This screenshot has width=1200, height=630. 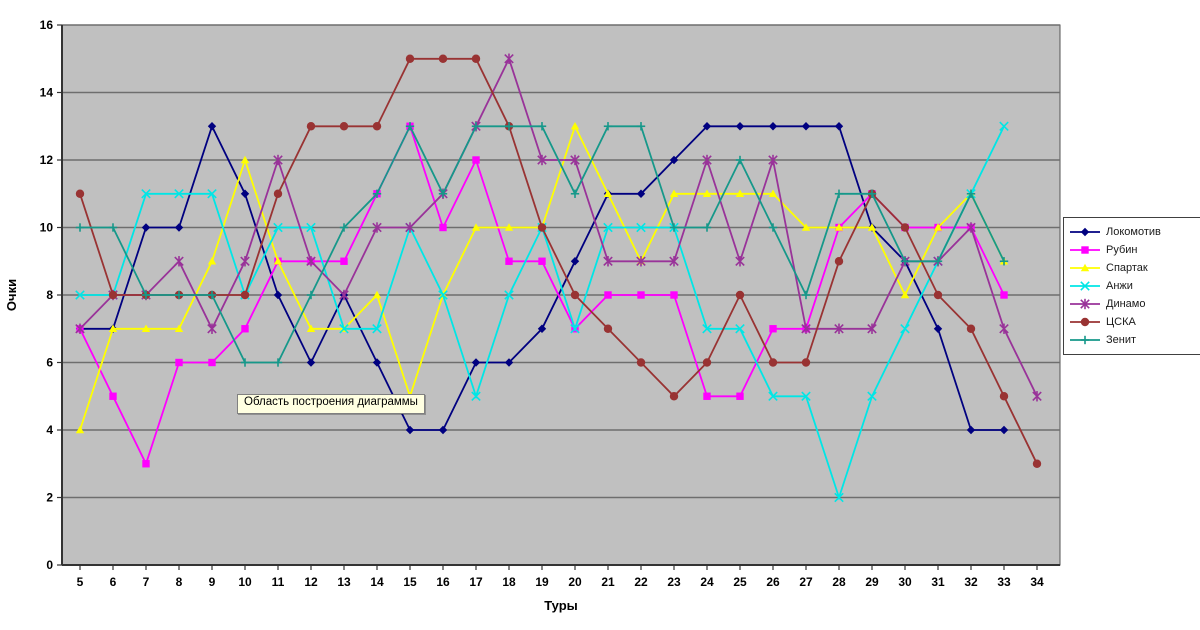 I want to click on legend-item-label: Локомотив, so click(x=1133, y=232).